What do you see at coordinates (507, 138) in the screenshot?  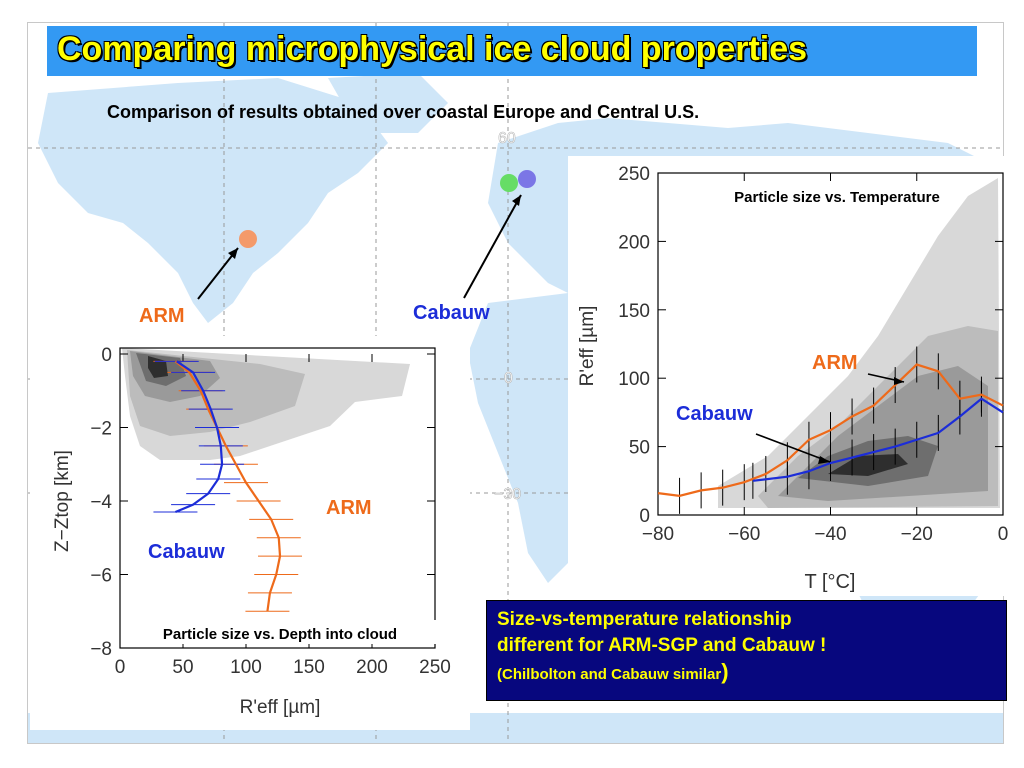 I see `map-lat-label-60: 60` at bounding box center [507, 138].